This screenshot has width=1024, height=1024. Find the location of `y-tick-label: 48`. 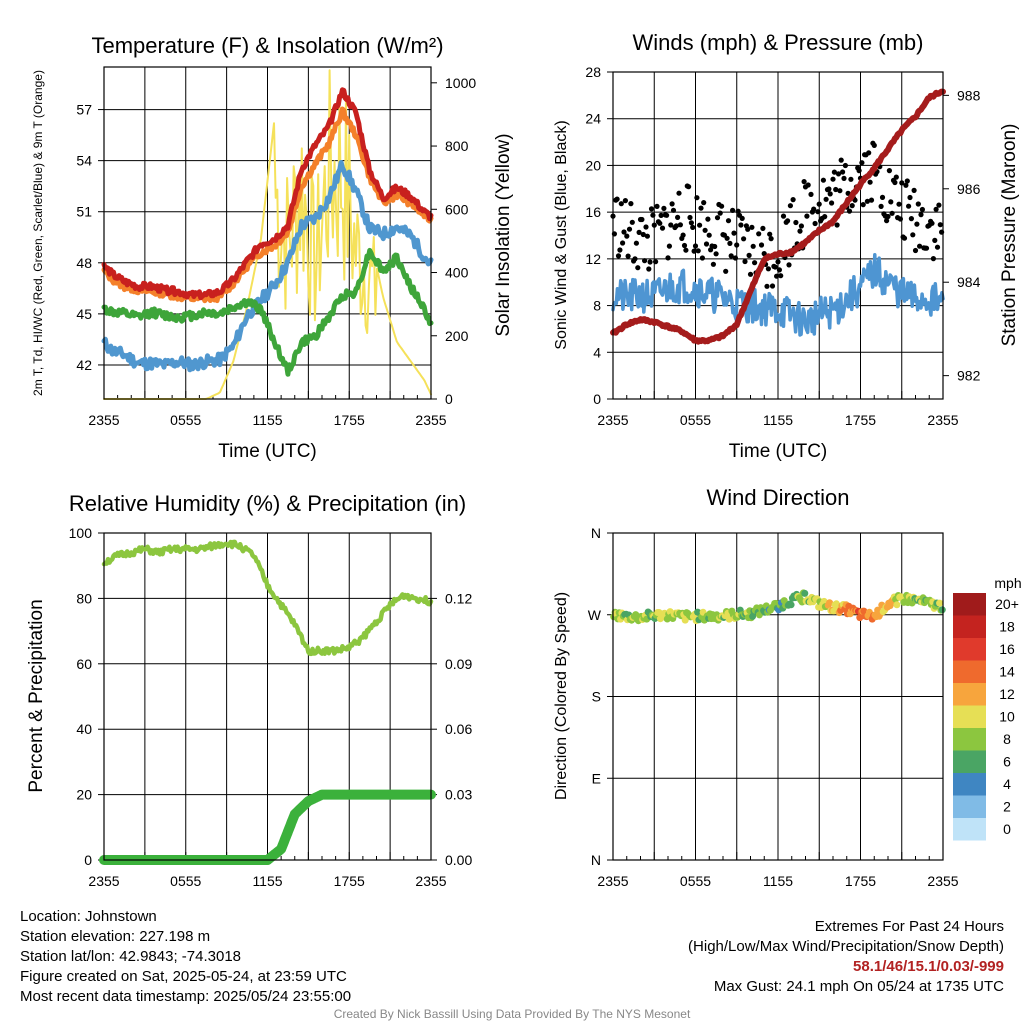

y-tick-label: 48 is located at coordinates (84, 263).